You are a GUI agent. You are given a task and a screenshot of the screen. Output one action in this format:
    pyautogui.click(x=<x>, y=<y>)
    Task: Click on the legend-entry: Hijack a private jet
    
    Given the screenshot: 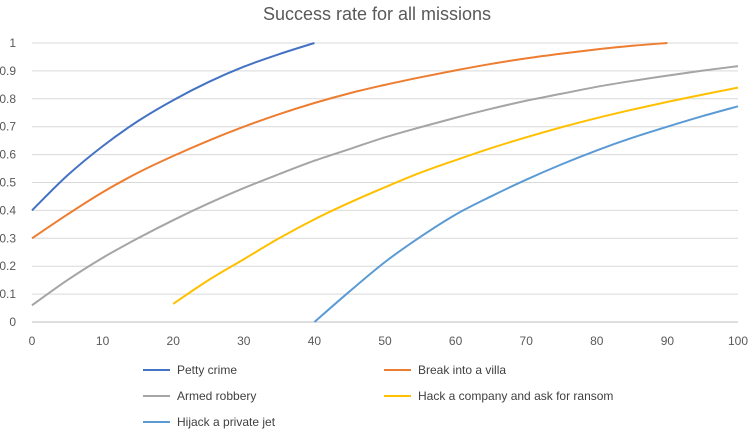 What is the action you would take?
    pyautogui.click(x=209, y=422)
    